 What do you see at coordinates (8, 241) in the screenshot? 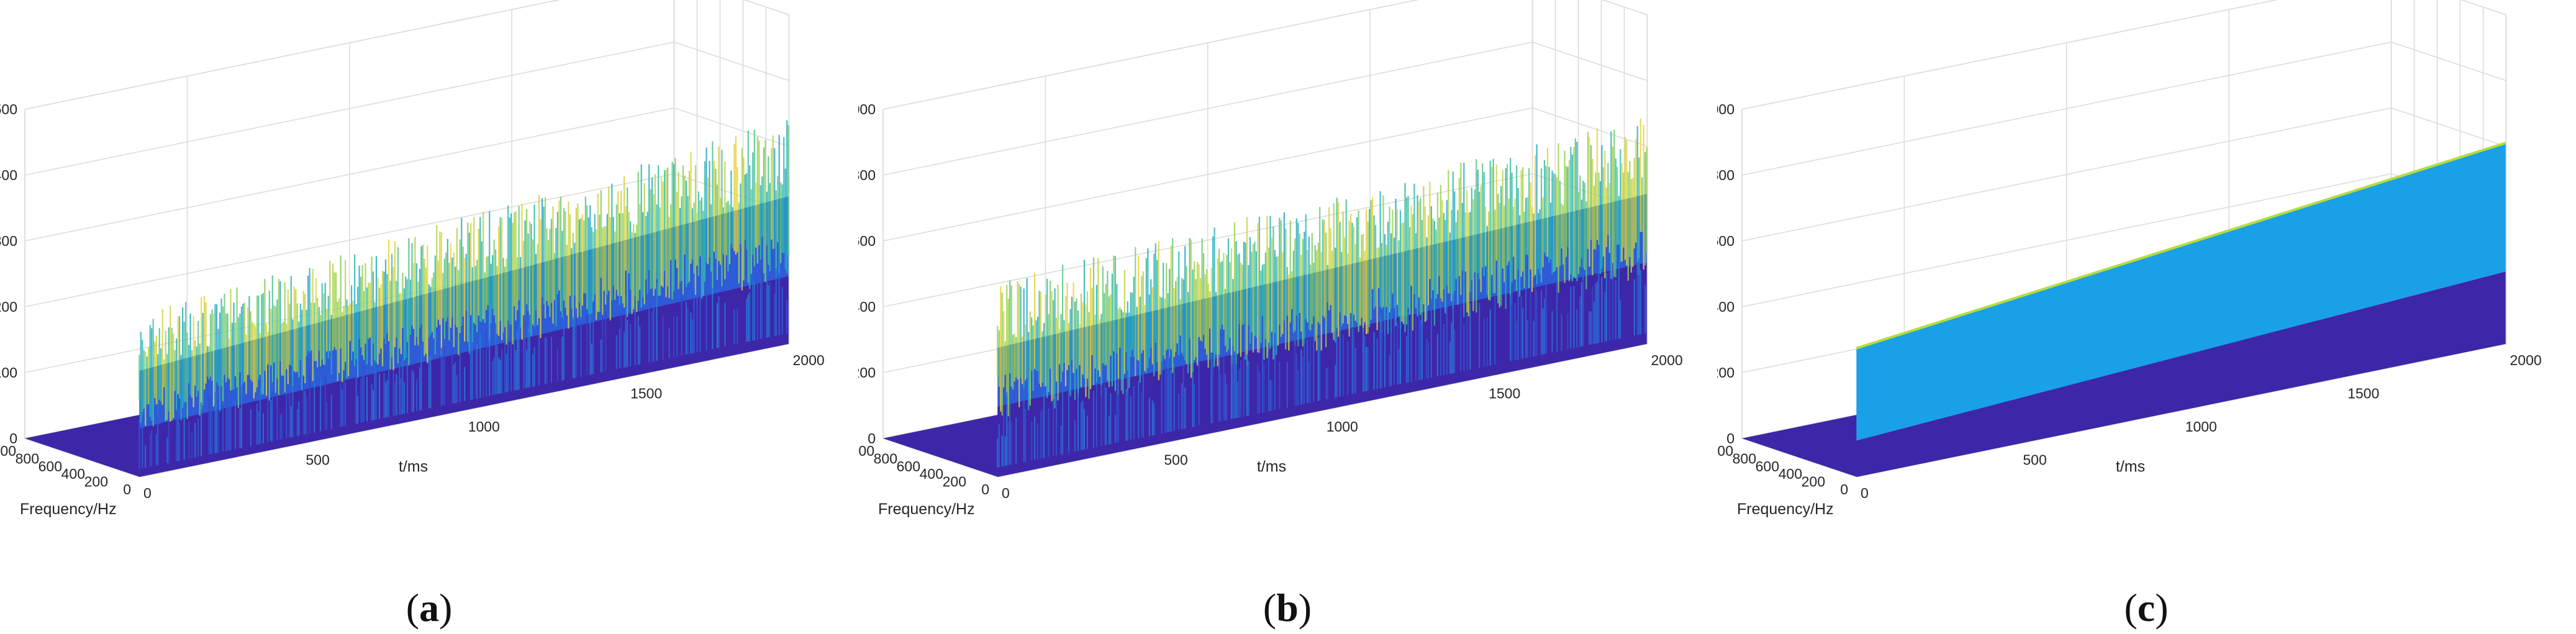
I see `z-tick-label: 300` at bounding box center [8, 241].